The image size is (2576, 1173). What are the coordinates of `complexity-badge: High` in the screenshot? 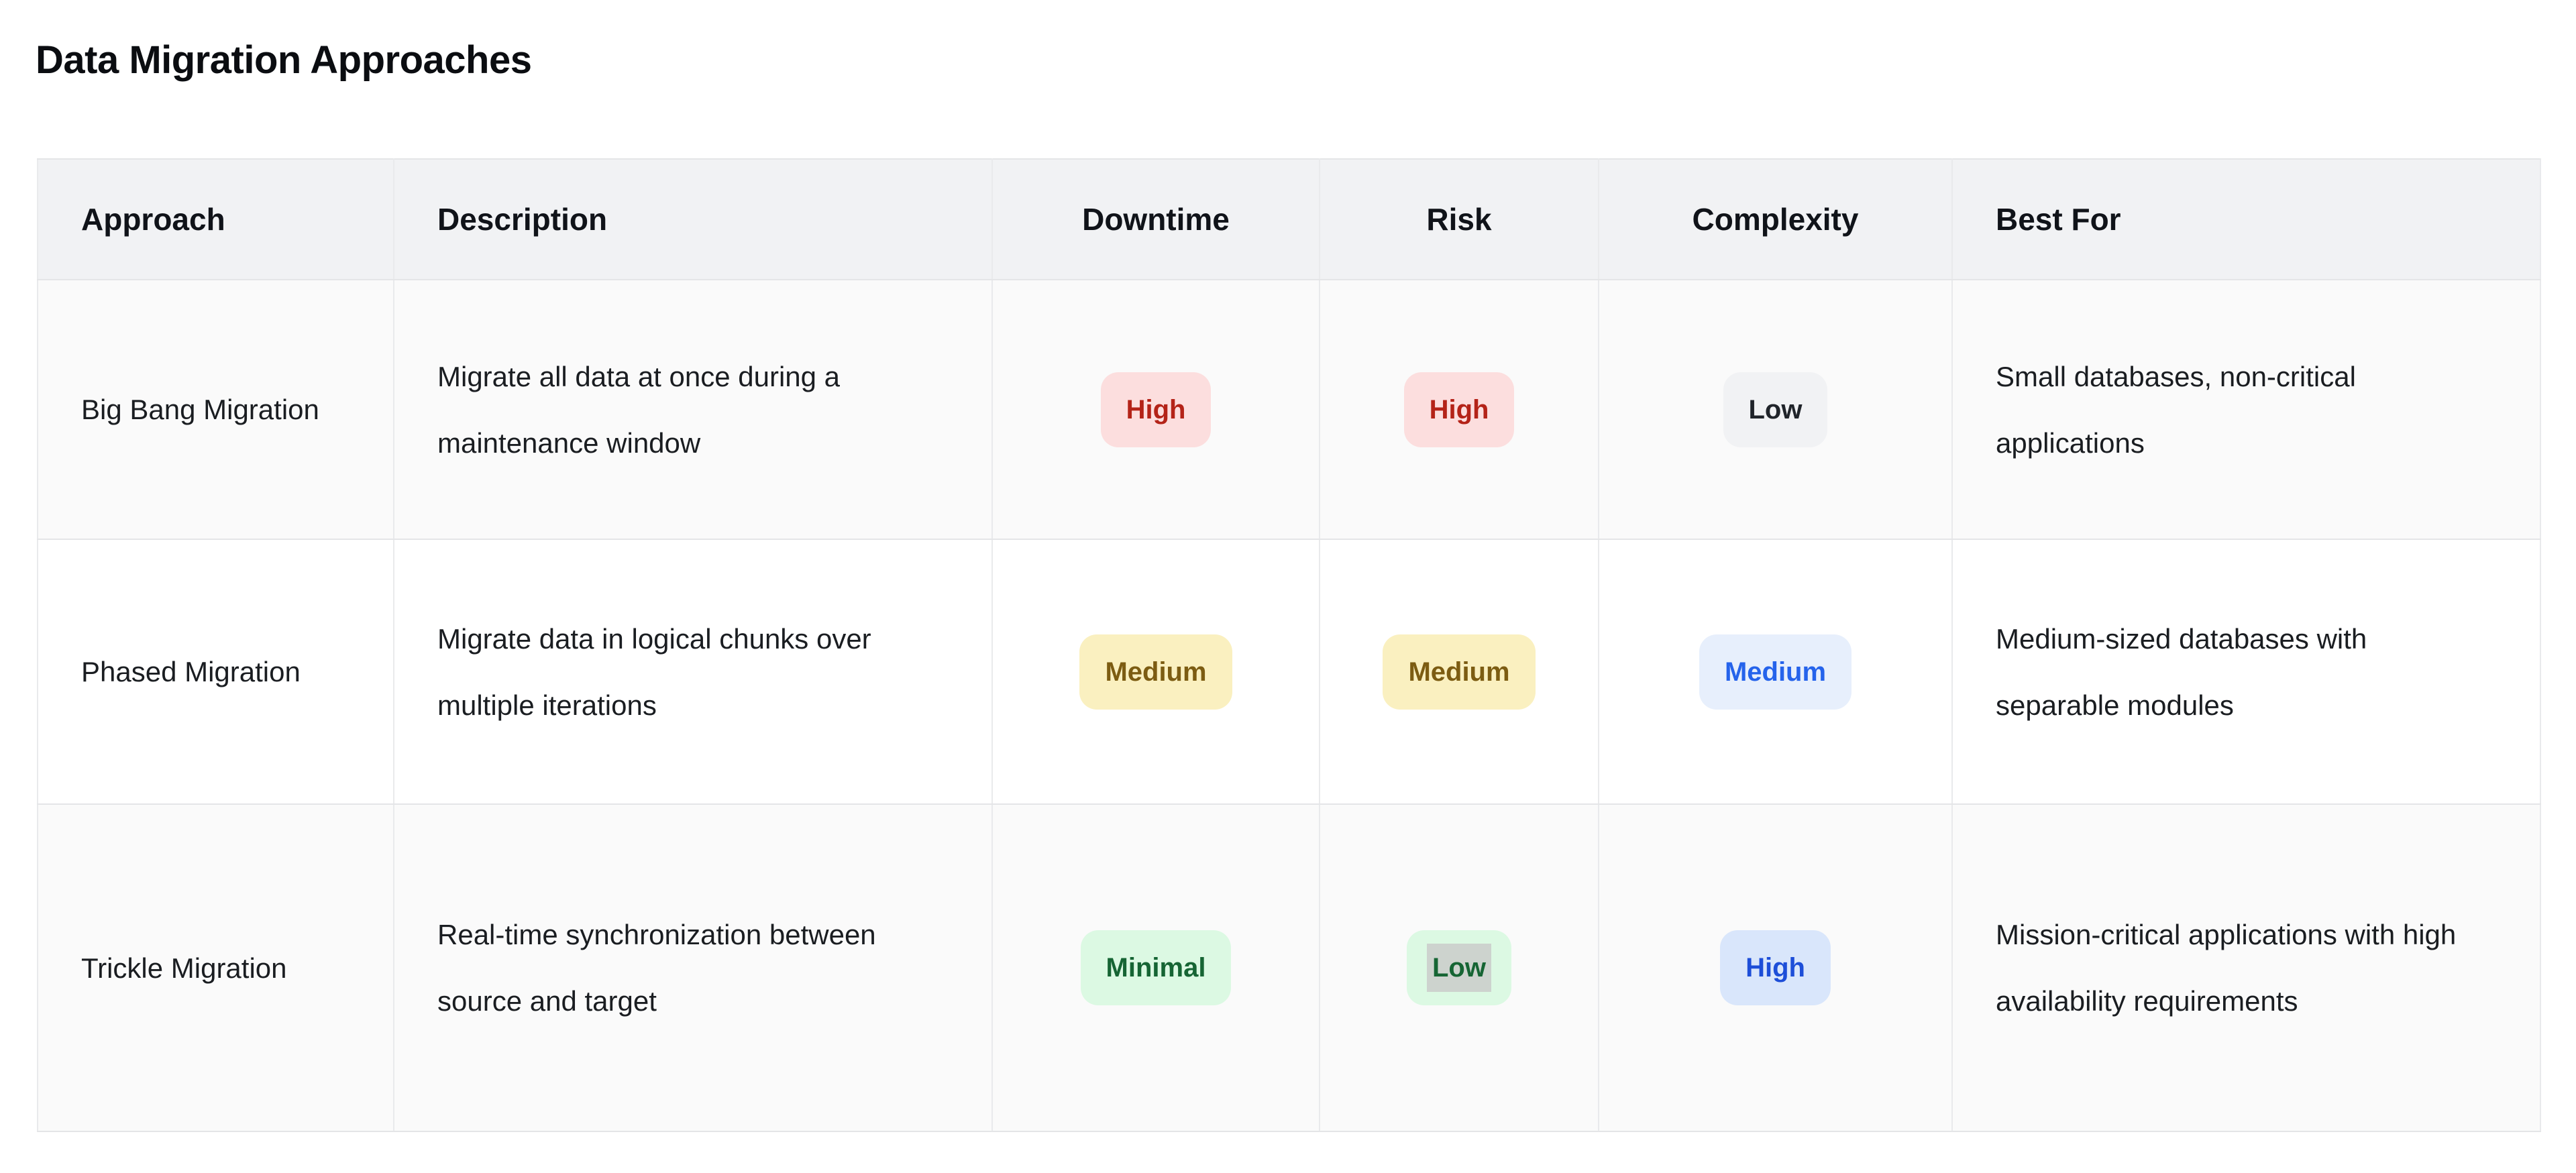 It's located at (1775, 967).